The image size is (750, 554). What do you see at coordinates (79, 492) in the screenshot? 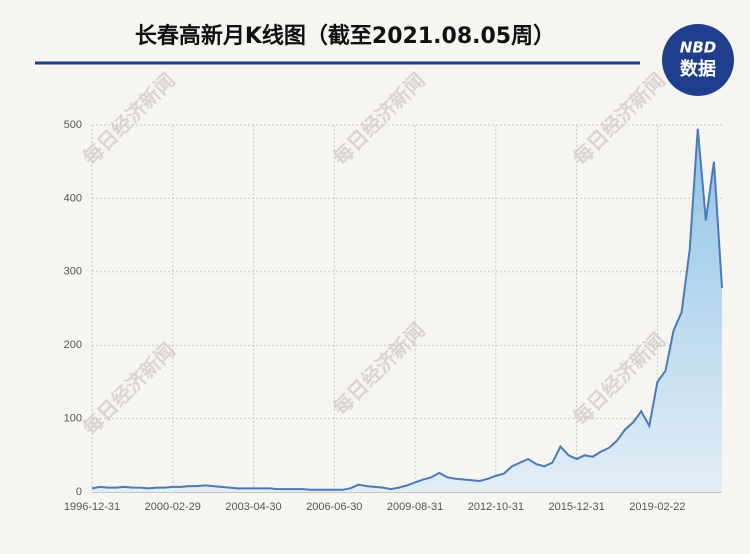
I see `y-tick-label: 0` at bounding box center [79, 492].